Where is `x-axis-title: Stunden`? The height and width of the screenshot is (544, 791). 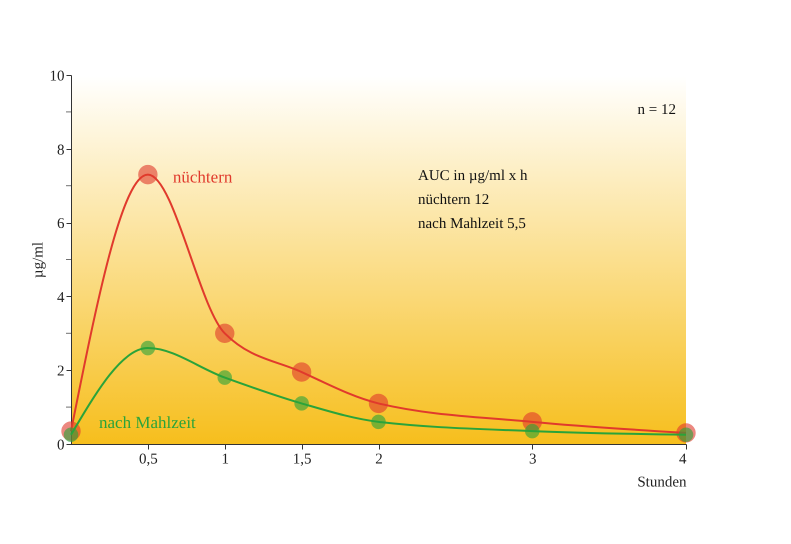 x-axis-title: Stunden is located at coordinates (662, 482).